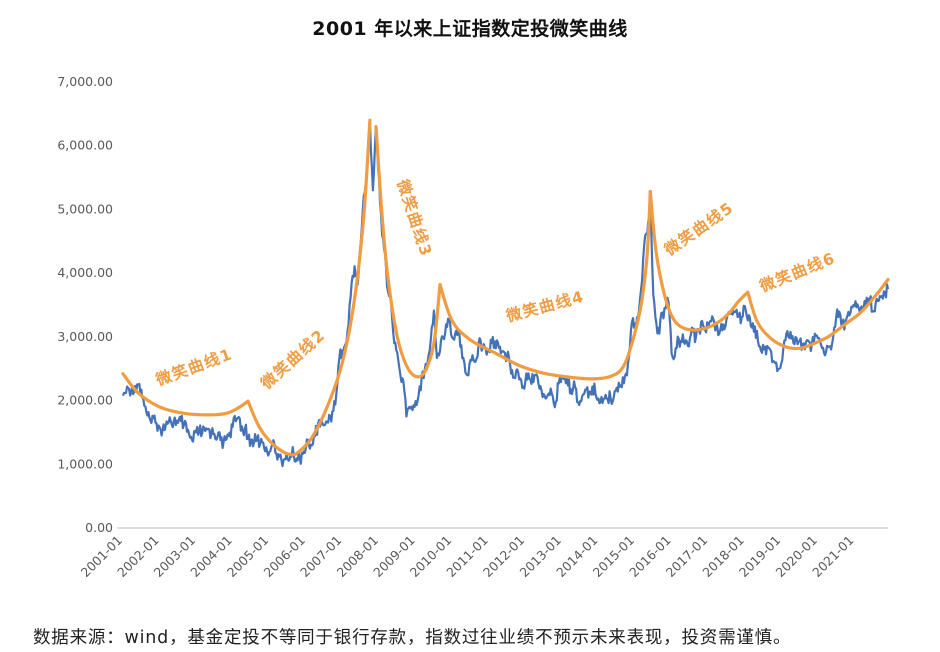 The image size is (940, 652). What do you see at coordinates (797, 272) in the screenshot?
I see `smile-curve-label: 微笑曲线6` at bounding box center [797, 272].